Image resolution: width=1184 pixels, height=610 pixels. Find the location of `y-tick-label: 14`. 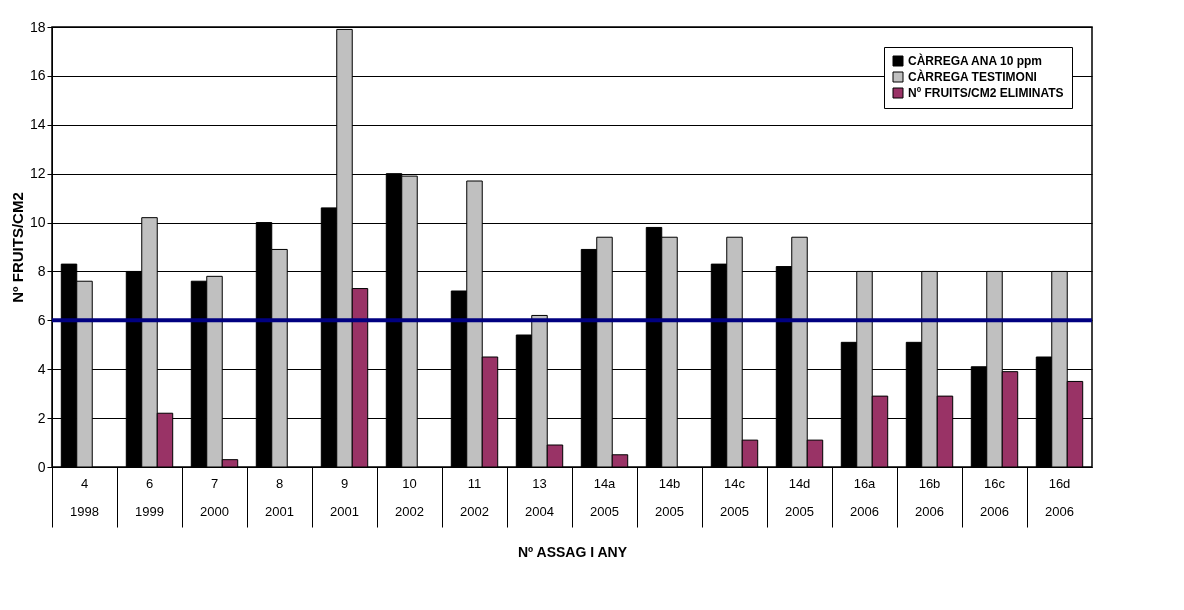

y-tick-label: 14 is located at coordinates (37, 124).